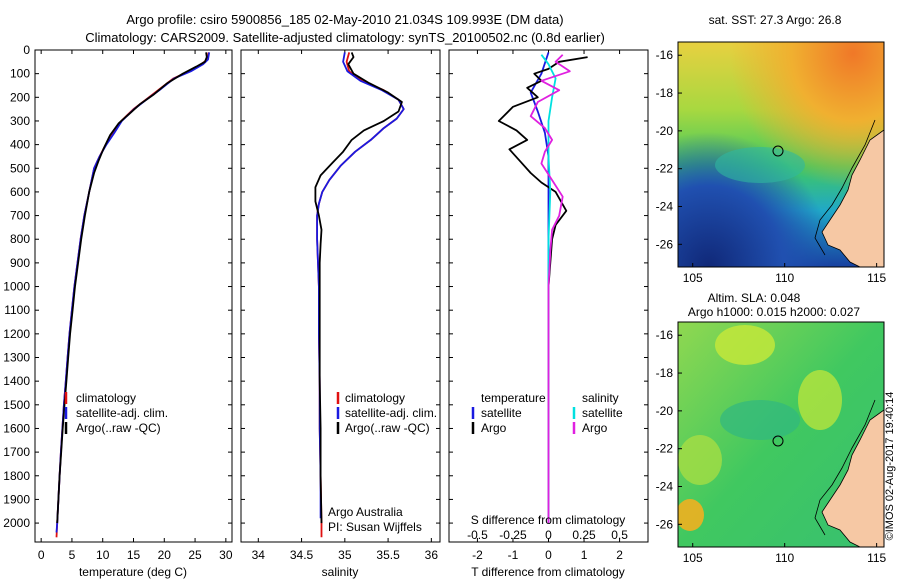 The height and width of the screenshot is (580, 900). Describe the element at coordinates (754, 298) in the screenshot. I see `sla-map-title-line1: Altim. SLA: 0.048` at that location.